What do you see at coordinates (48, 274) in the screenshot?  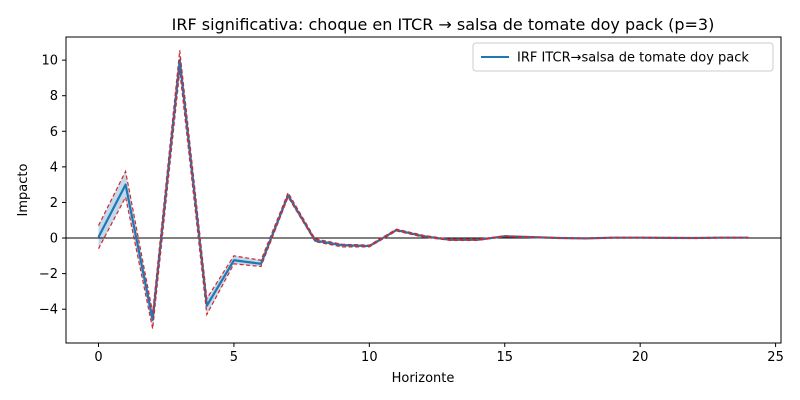 I see `y-tick-label: −2` at bounding box center [48, 274].